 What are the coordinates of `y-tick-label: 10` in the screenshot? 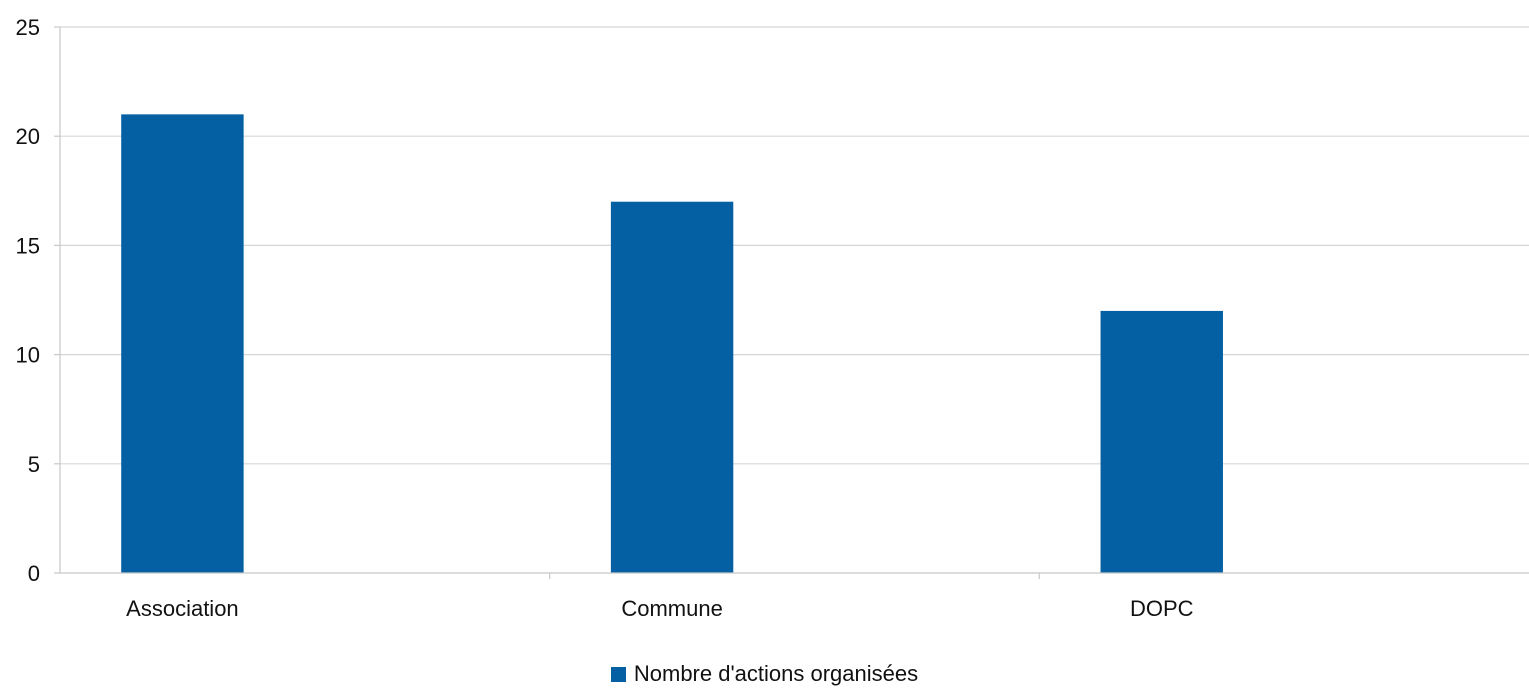 It's located at (28, 355).